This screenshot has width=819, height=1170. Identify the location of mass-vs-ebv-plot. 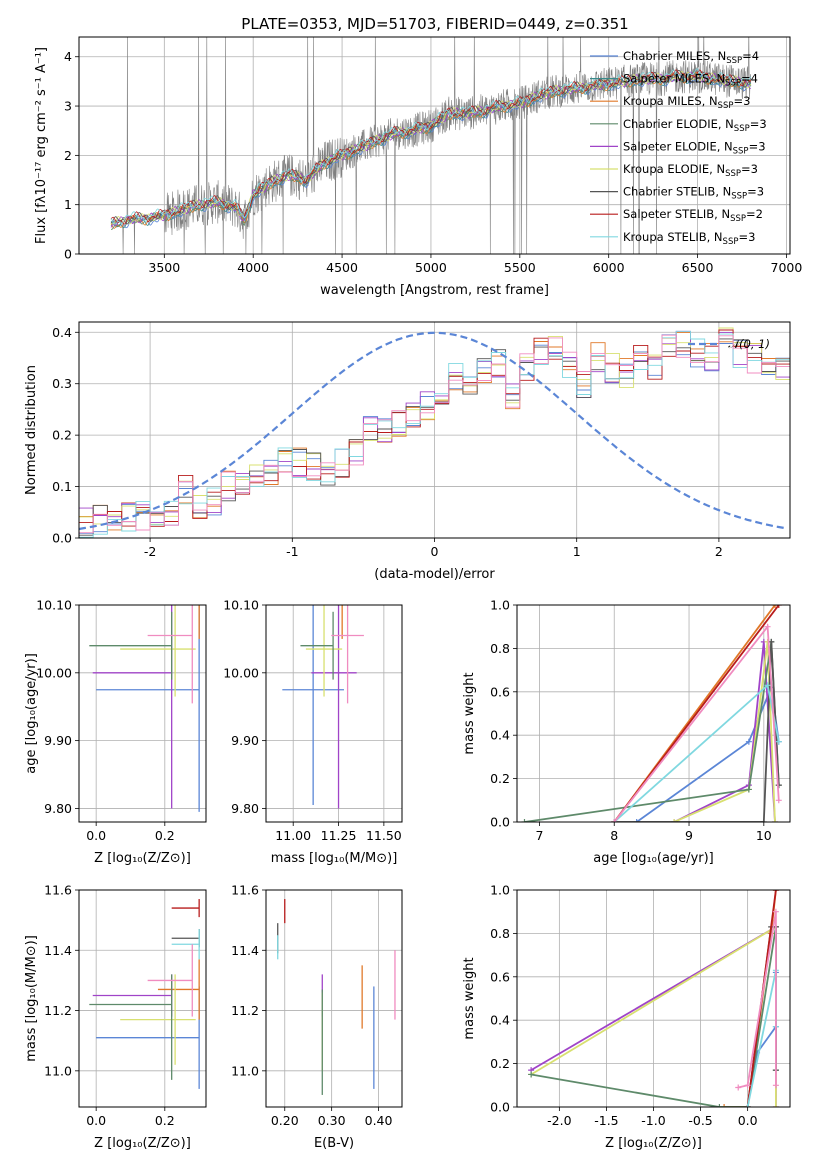
(336, 997).